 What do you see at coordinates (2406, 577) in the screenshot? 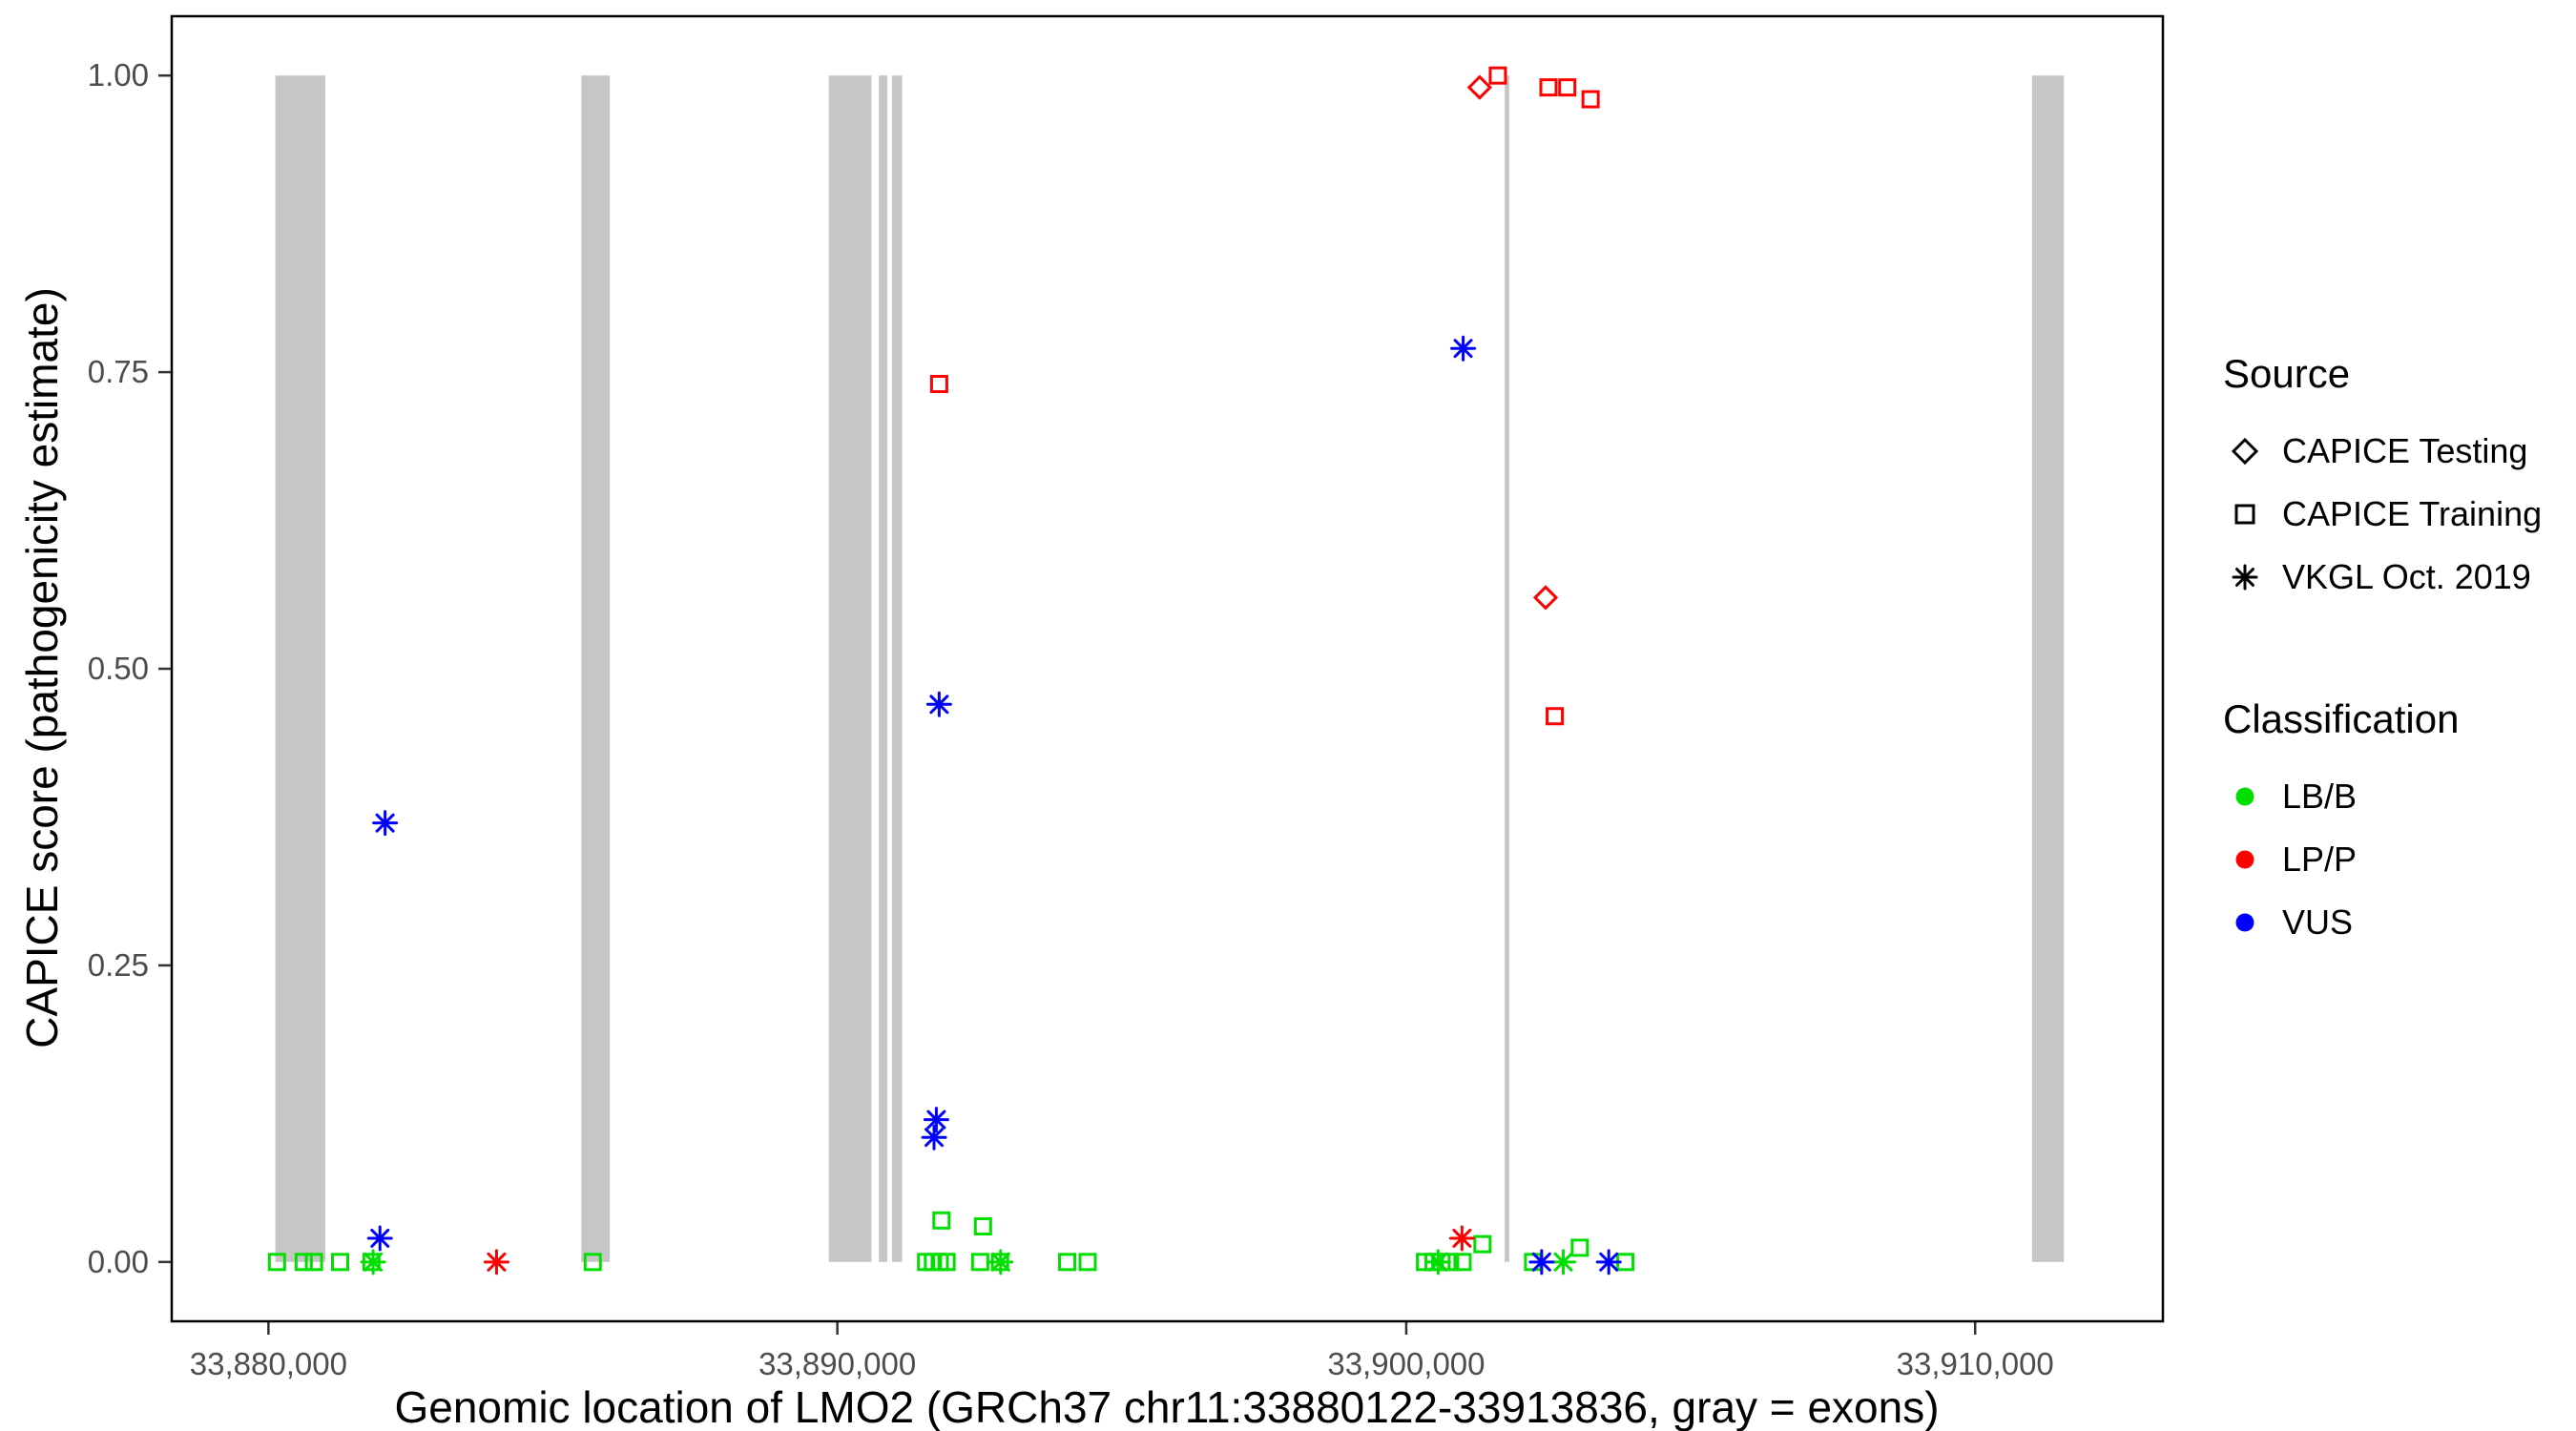
I see `legend-item-label: VKGL Oct. 2019` at bounding box center [2406, 577].